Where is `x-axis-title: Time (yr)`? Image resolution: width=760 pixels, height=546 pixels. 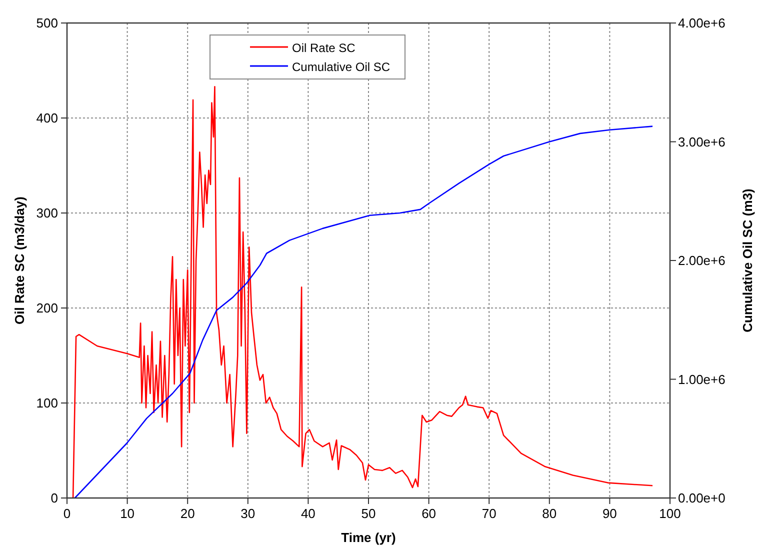 x-axis-title: Time (yr) is located at coordinates (368, 537).